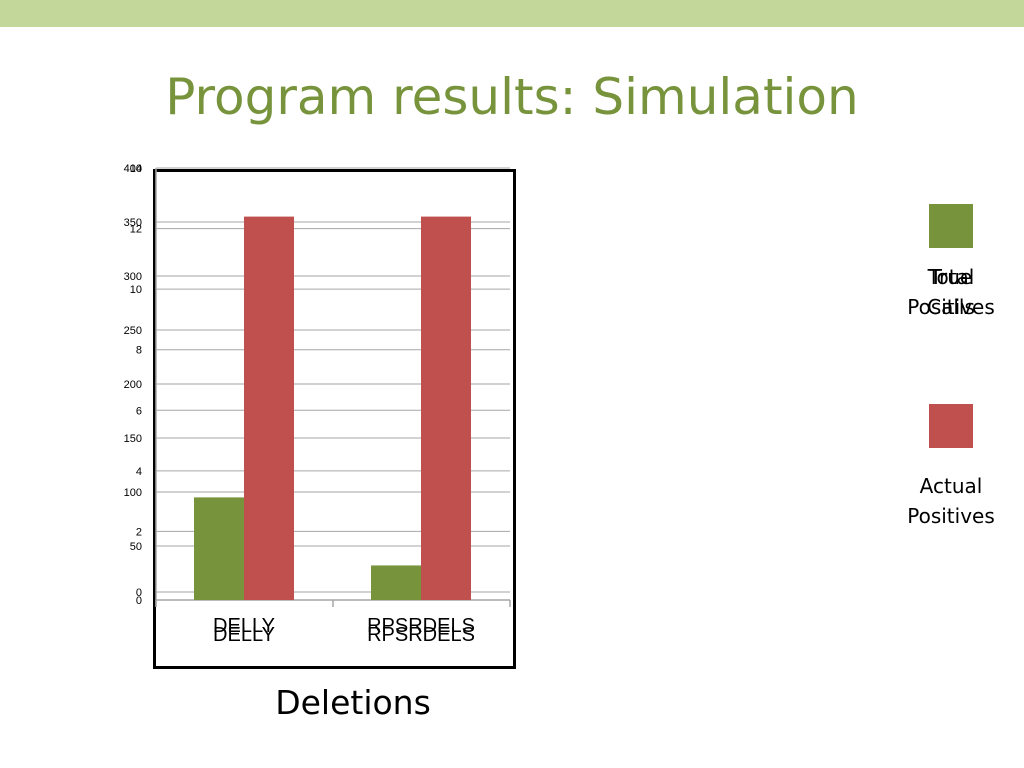 This screenshot has height=768, width=1024. Describe the element at coordinates (139, 411) in the screenshot. I see `y-tick-label-secondary-3: 6` at that location.